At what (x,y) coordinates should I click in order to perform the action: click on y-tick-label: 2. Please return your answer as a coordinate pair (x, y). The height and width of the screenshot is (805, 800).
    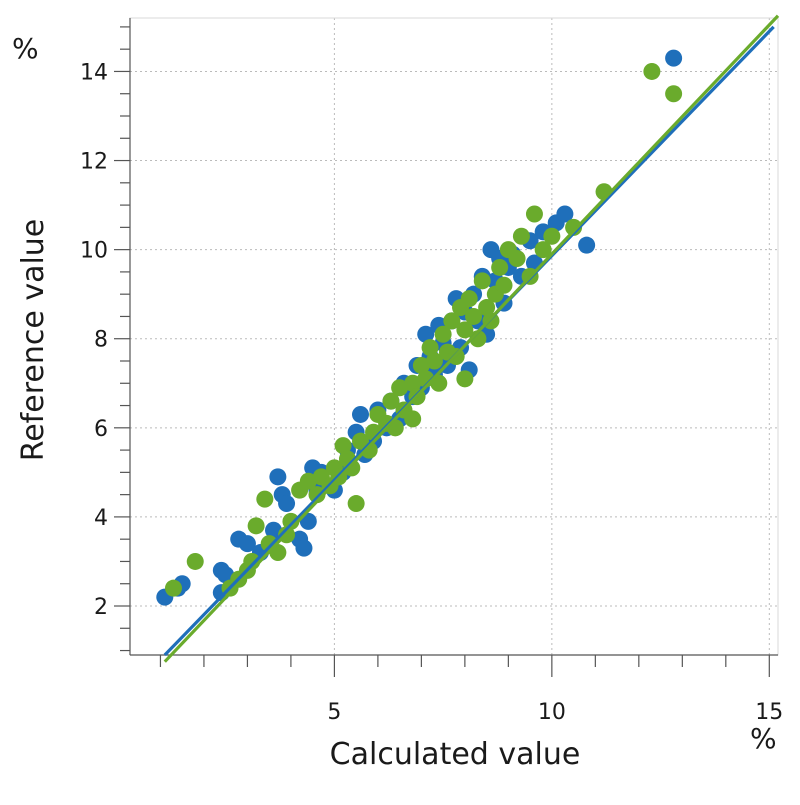
    Looking at the image, I should click on (101, 607).